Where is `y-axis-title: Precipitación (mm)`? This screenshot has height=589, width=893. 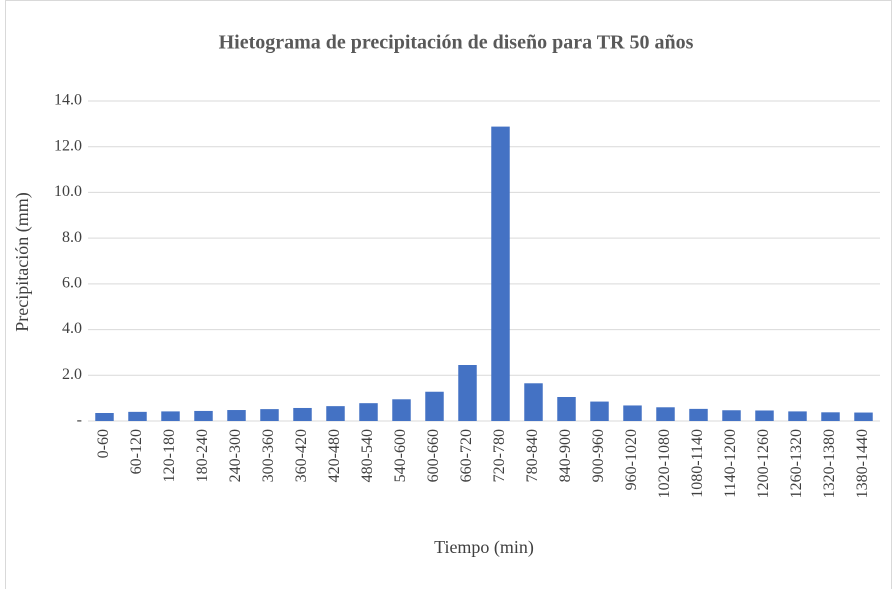 y-axis-title: Precipitación (mm) is located at coordinates (22, 261).